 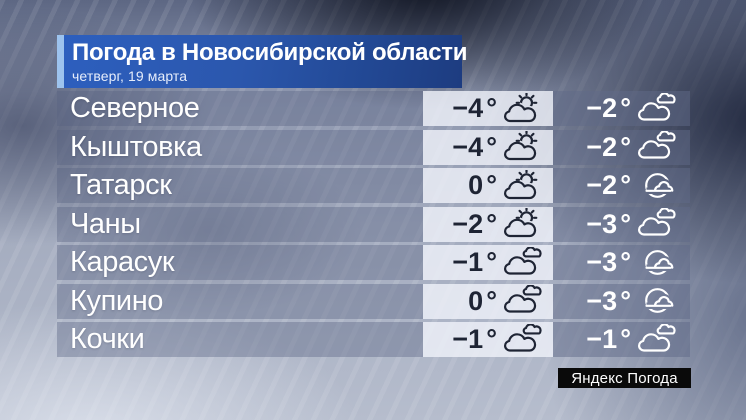 I want to click on table-row: Чаны −2 ° −3 °, so click(x=373, y=224).